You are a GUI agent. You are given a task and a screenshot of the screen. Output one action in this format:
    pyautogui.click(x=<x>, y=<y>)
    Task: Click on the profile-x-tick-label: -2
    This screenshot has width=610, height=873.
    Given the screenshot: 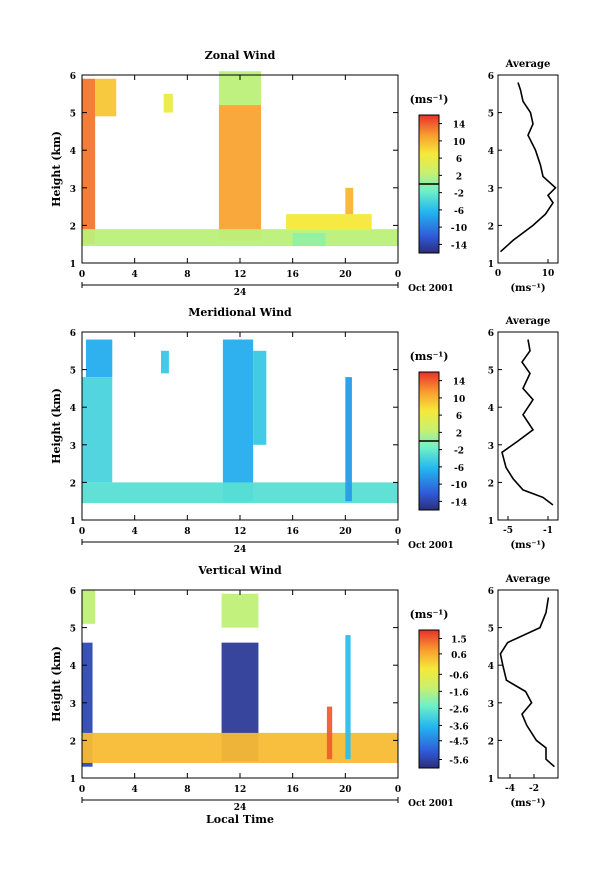 What is the action you would take?
    pyautogui.click(x=534, y=789)
    